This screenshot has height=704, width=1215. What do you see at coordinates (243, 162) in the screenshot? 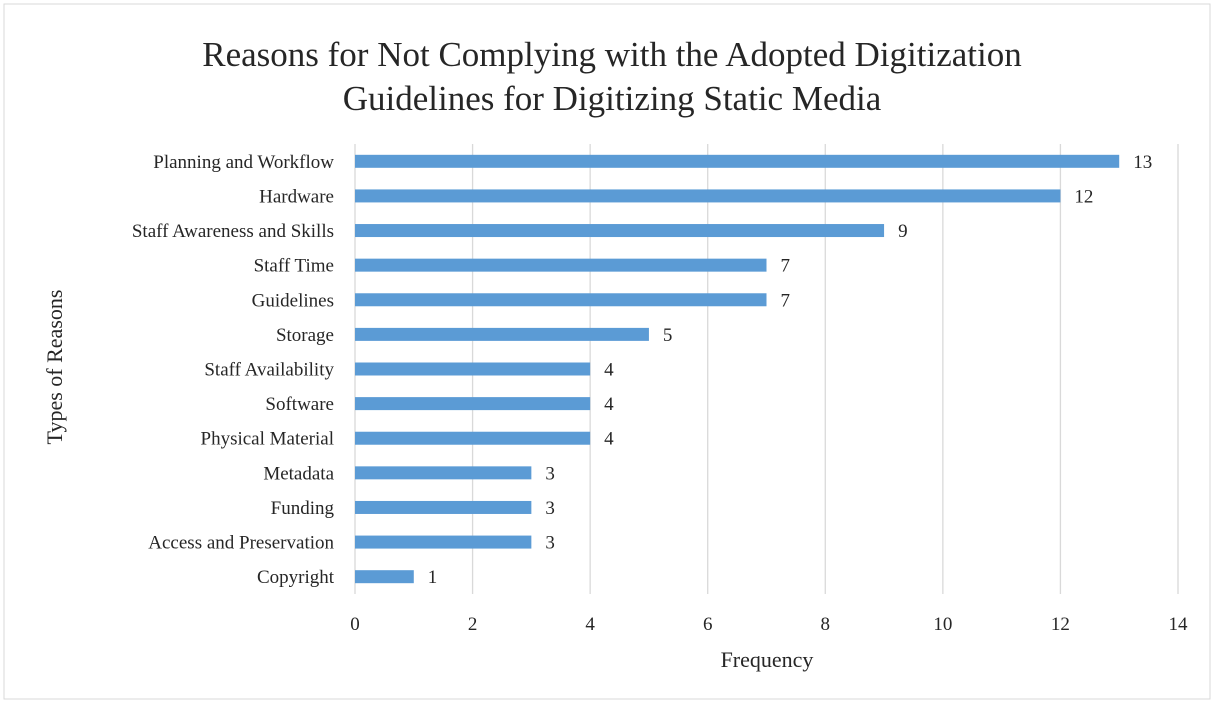
I see `category-label: Planning and Workflow` at bounding box center [243, 162].